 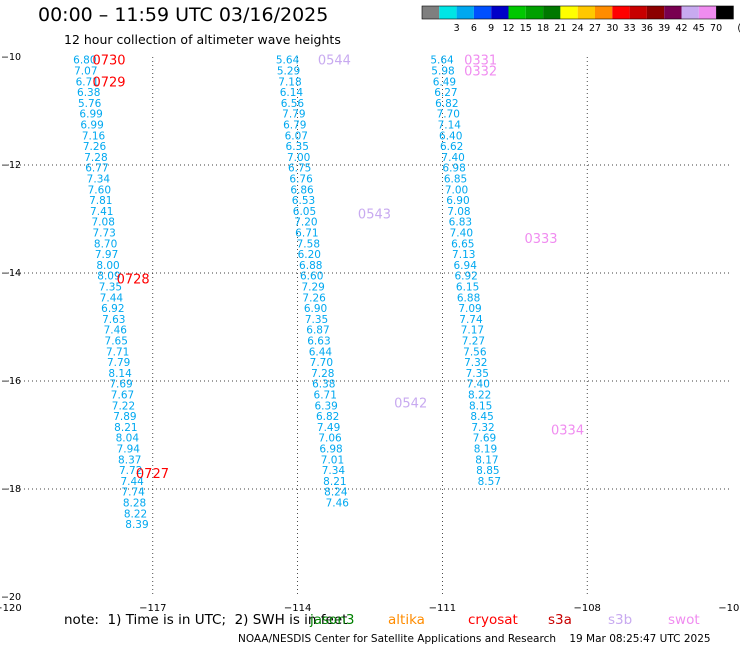 I want to click on legend-tick-label: 42, so click(x=681, y=28).